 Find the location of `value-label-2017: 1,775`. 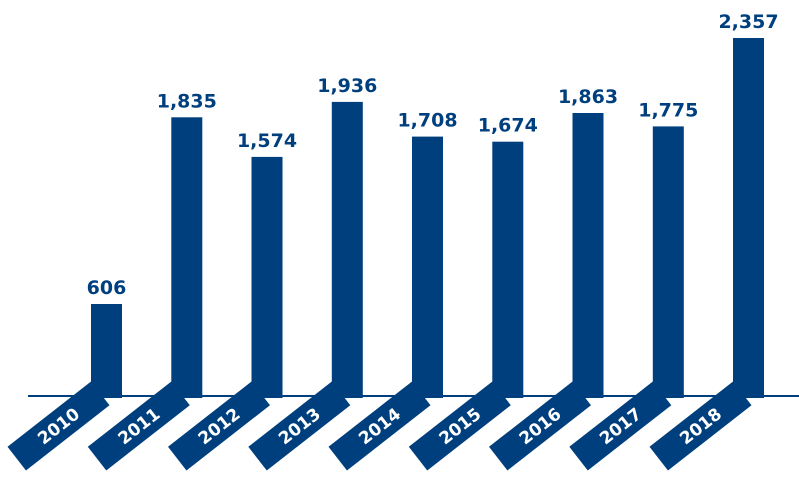

value-label-2017: 1,775 is located at coordinates (668, 110).